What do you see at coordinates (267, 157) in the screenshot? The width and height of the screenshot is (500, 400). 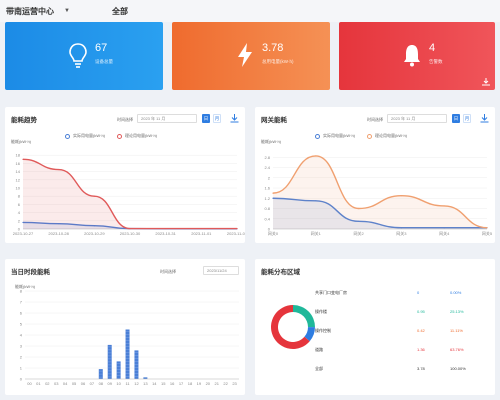 I see `y-tick-label: 2.8` at bounding box center [267, 157].